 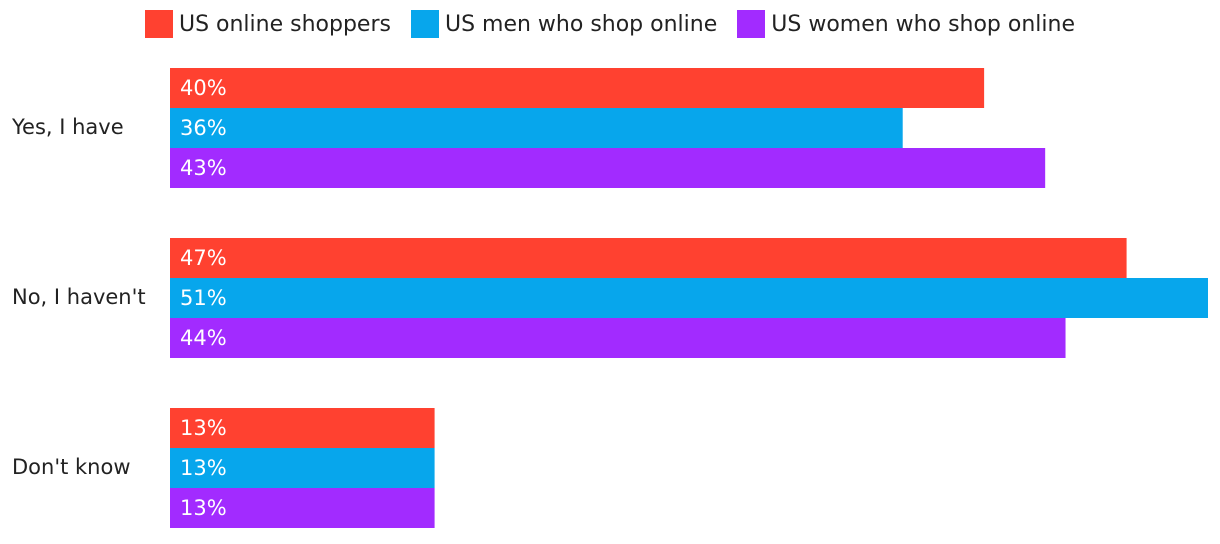 What do you see at coordinates (203, 338) in the screenshot?
I see `data-label: 44%` at bounding box center [203, 338].